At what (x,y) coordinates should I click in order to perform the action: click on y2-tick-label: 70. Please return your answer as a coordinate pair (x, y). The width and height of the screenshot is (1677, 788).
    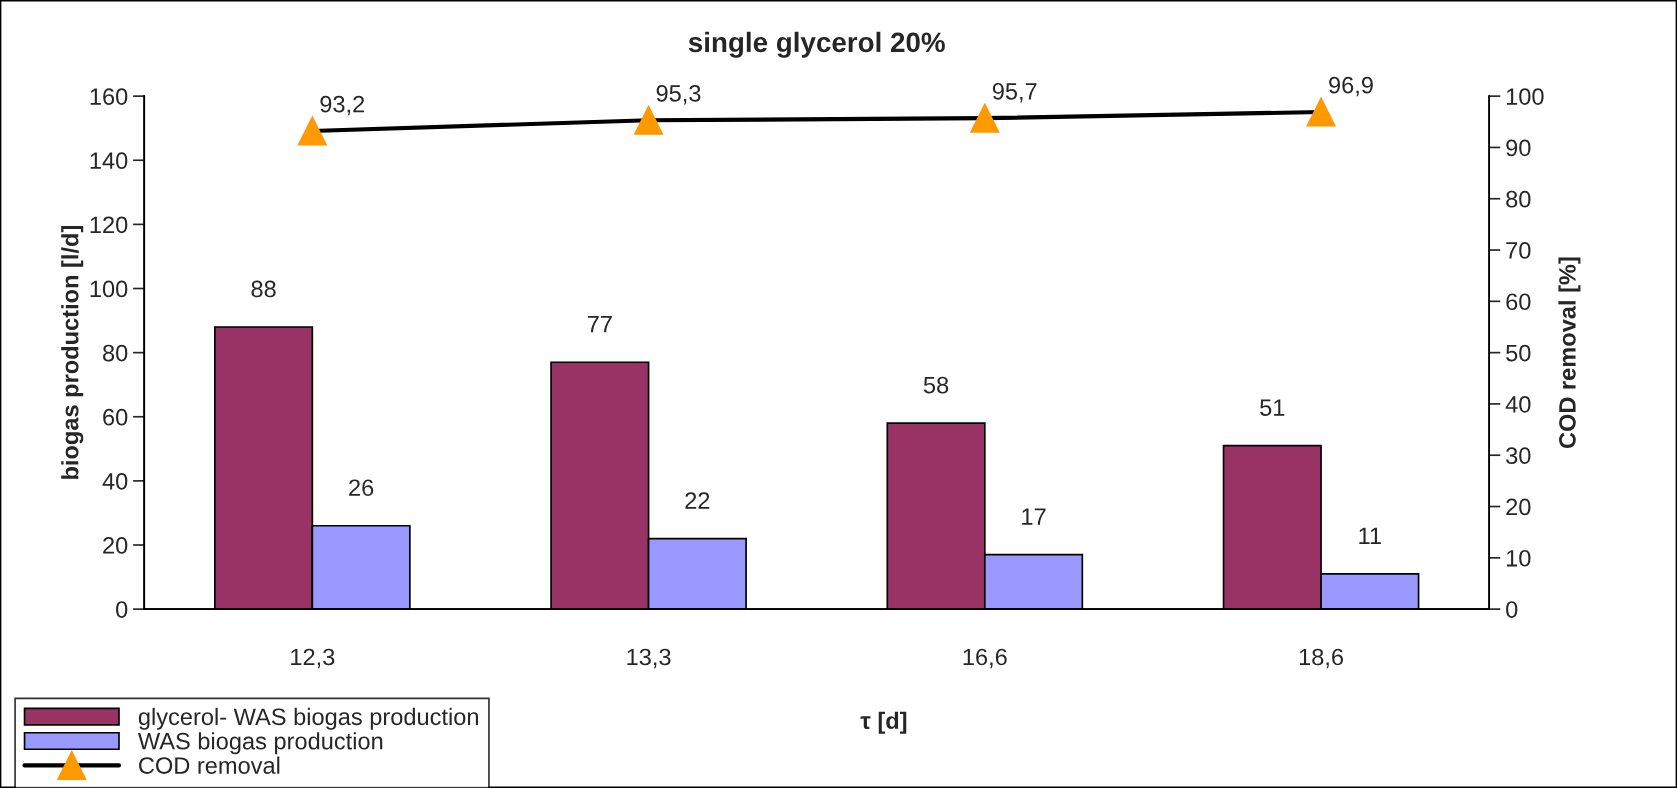
    Looking at the image, I should click on (1518, 250).